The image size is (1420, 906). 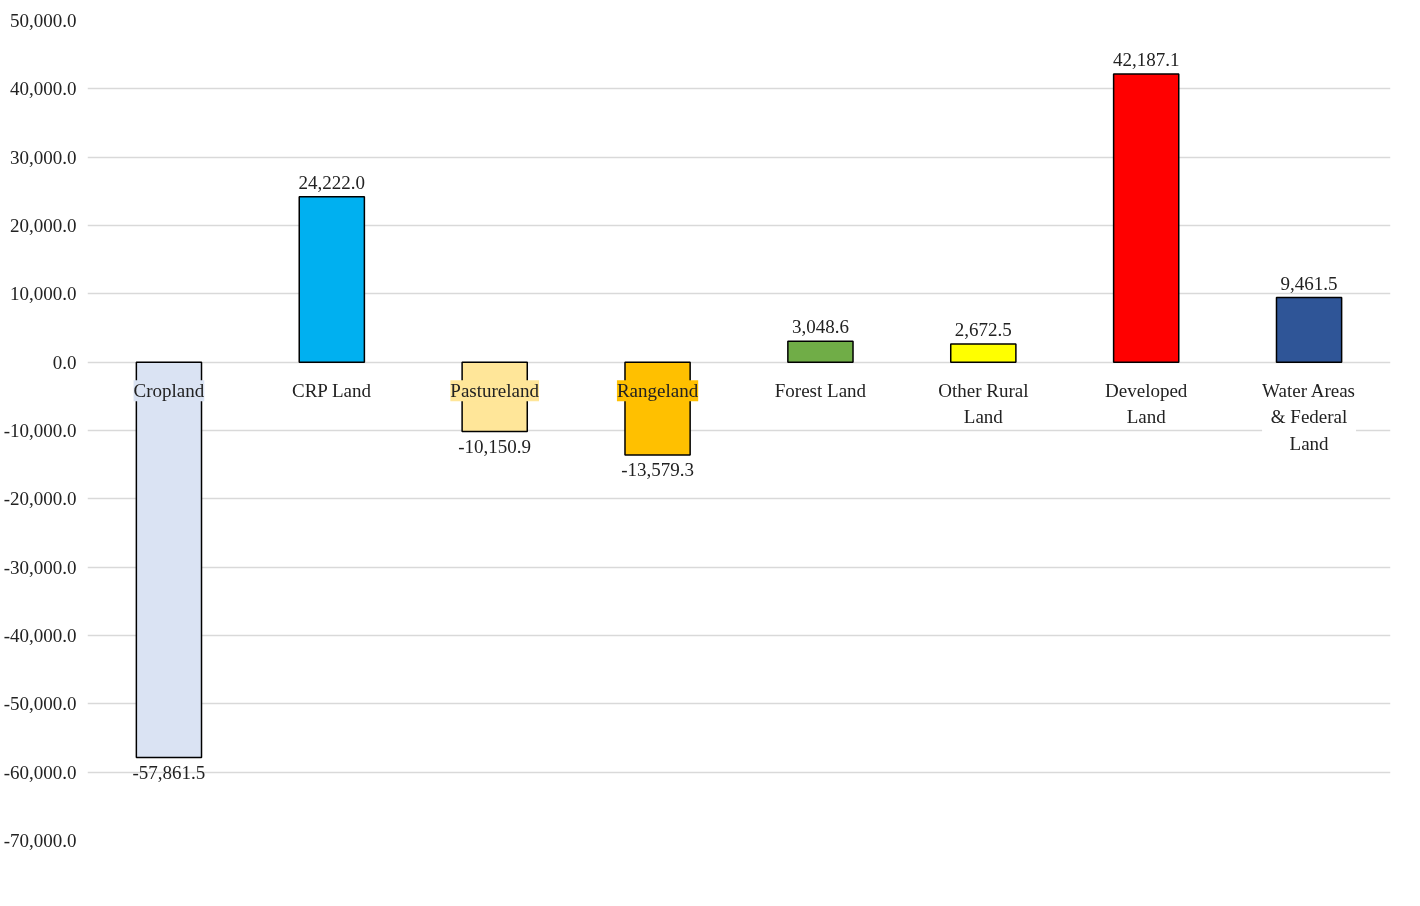 I want to click on data-label: 3,048.6, so click(x=820, y=327).